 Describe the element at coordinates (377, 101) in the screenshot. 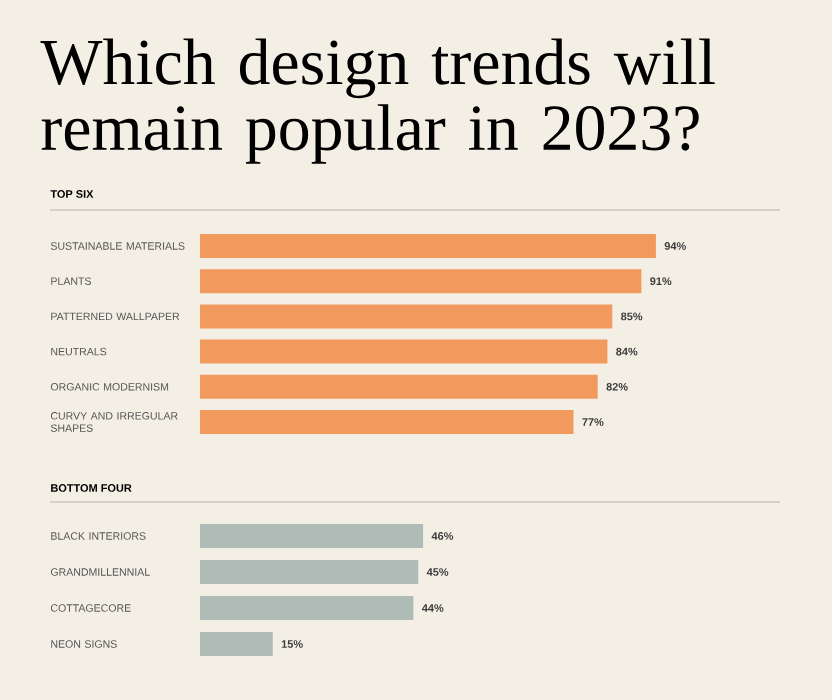

I see `chart-title: Which design trends will remain popular in 2023?` at that location.